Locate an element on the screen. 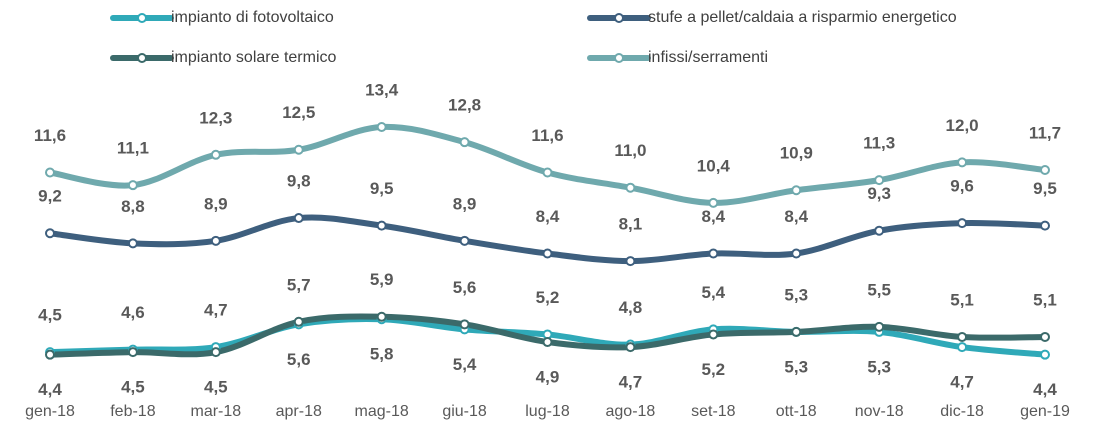 Image resolution: width=1097 pixels, height=427 pixels. legend-label: impianto di fotovoltaico is located at coordinates (252, 17).